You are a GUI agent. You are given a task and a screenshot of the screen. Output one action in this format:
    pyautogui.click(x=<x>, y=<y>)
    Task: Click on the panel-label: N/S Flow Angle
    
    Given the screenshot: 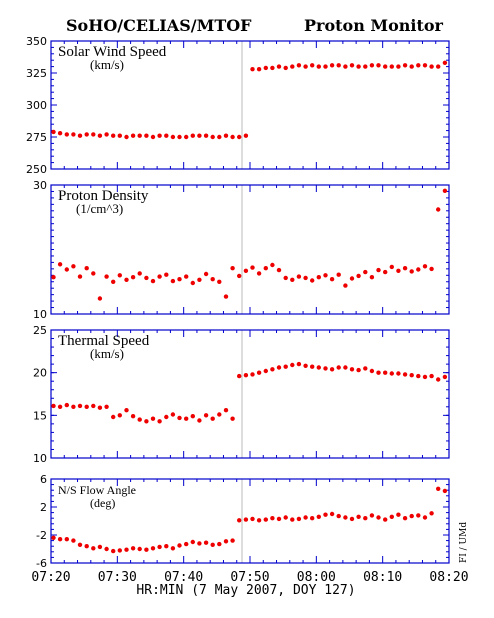 What is the action you would take?
    pyautogui.click(x=97, y=490)
    